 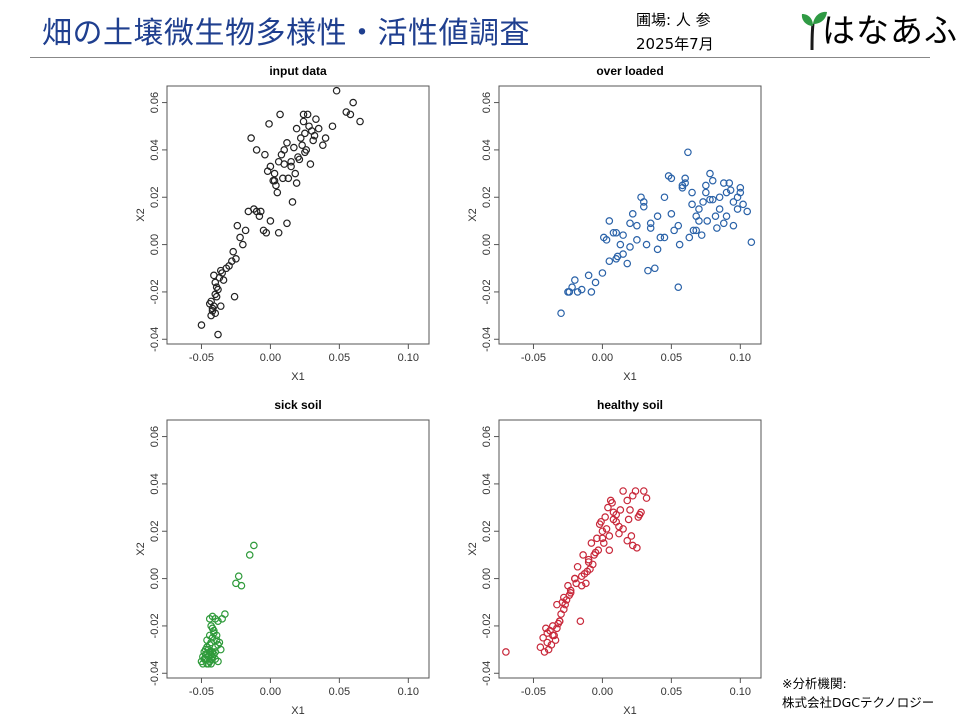 What do you see at coordinates (487, 625) in the screenshot?
I see `y-tick-label: -0.02` at bounding box center [487, 625].